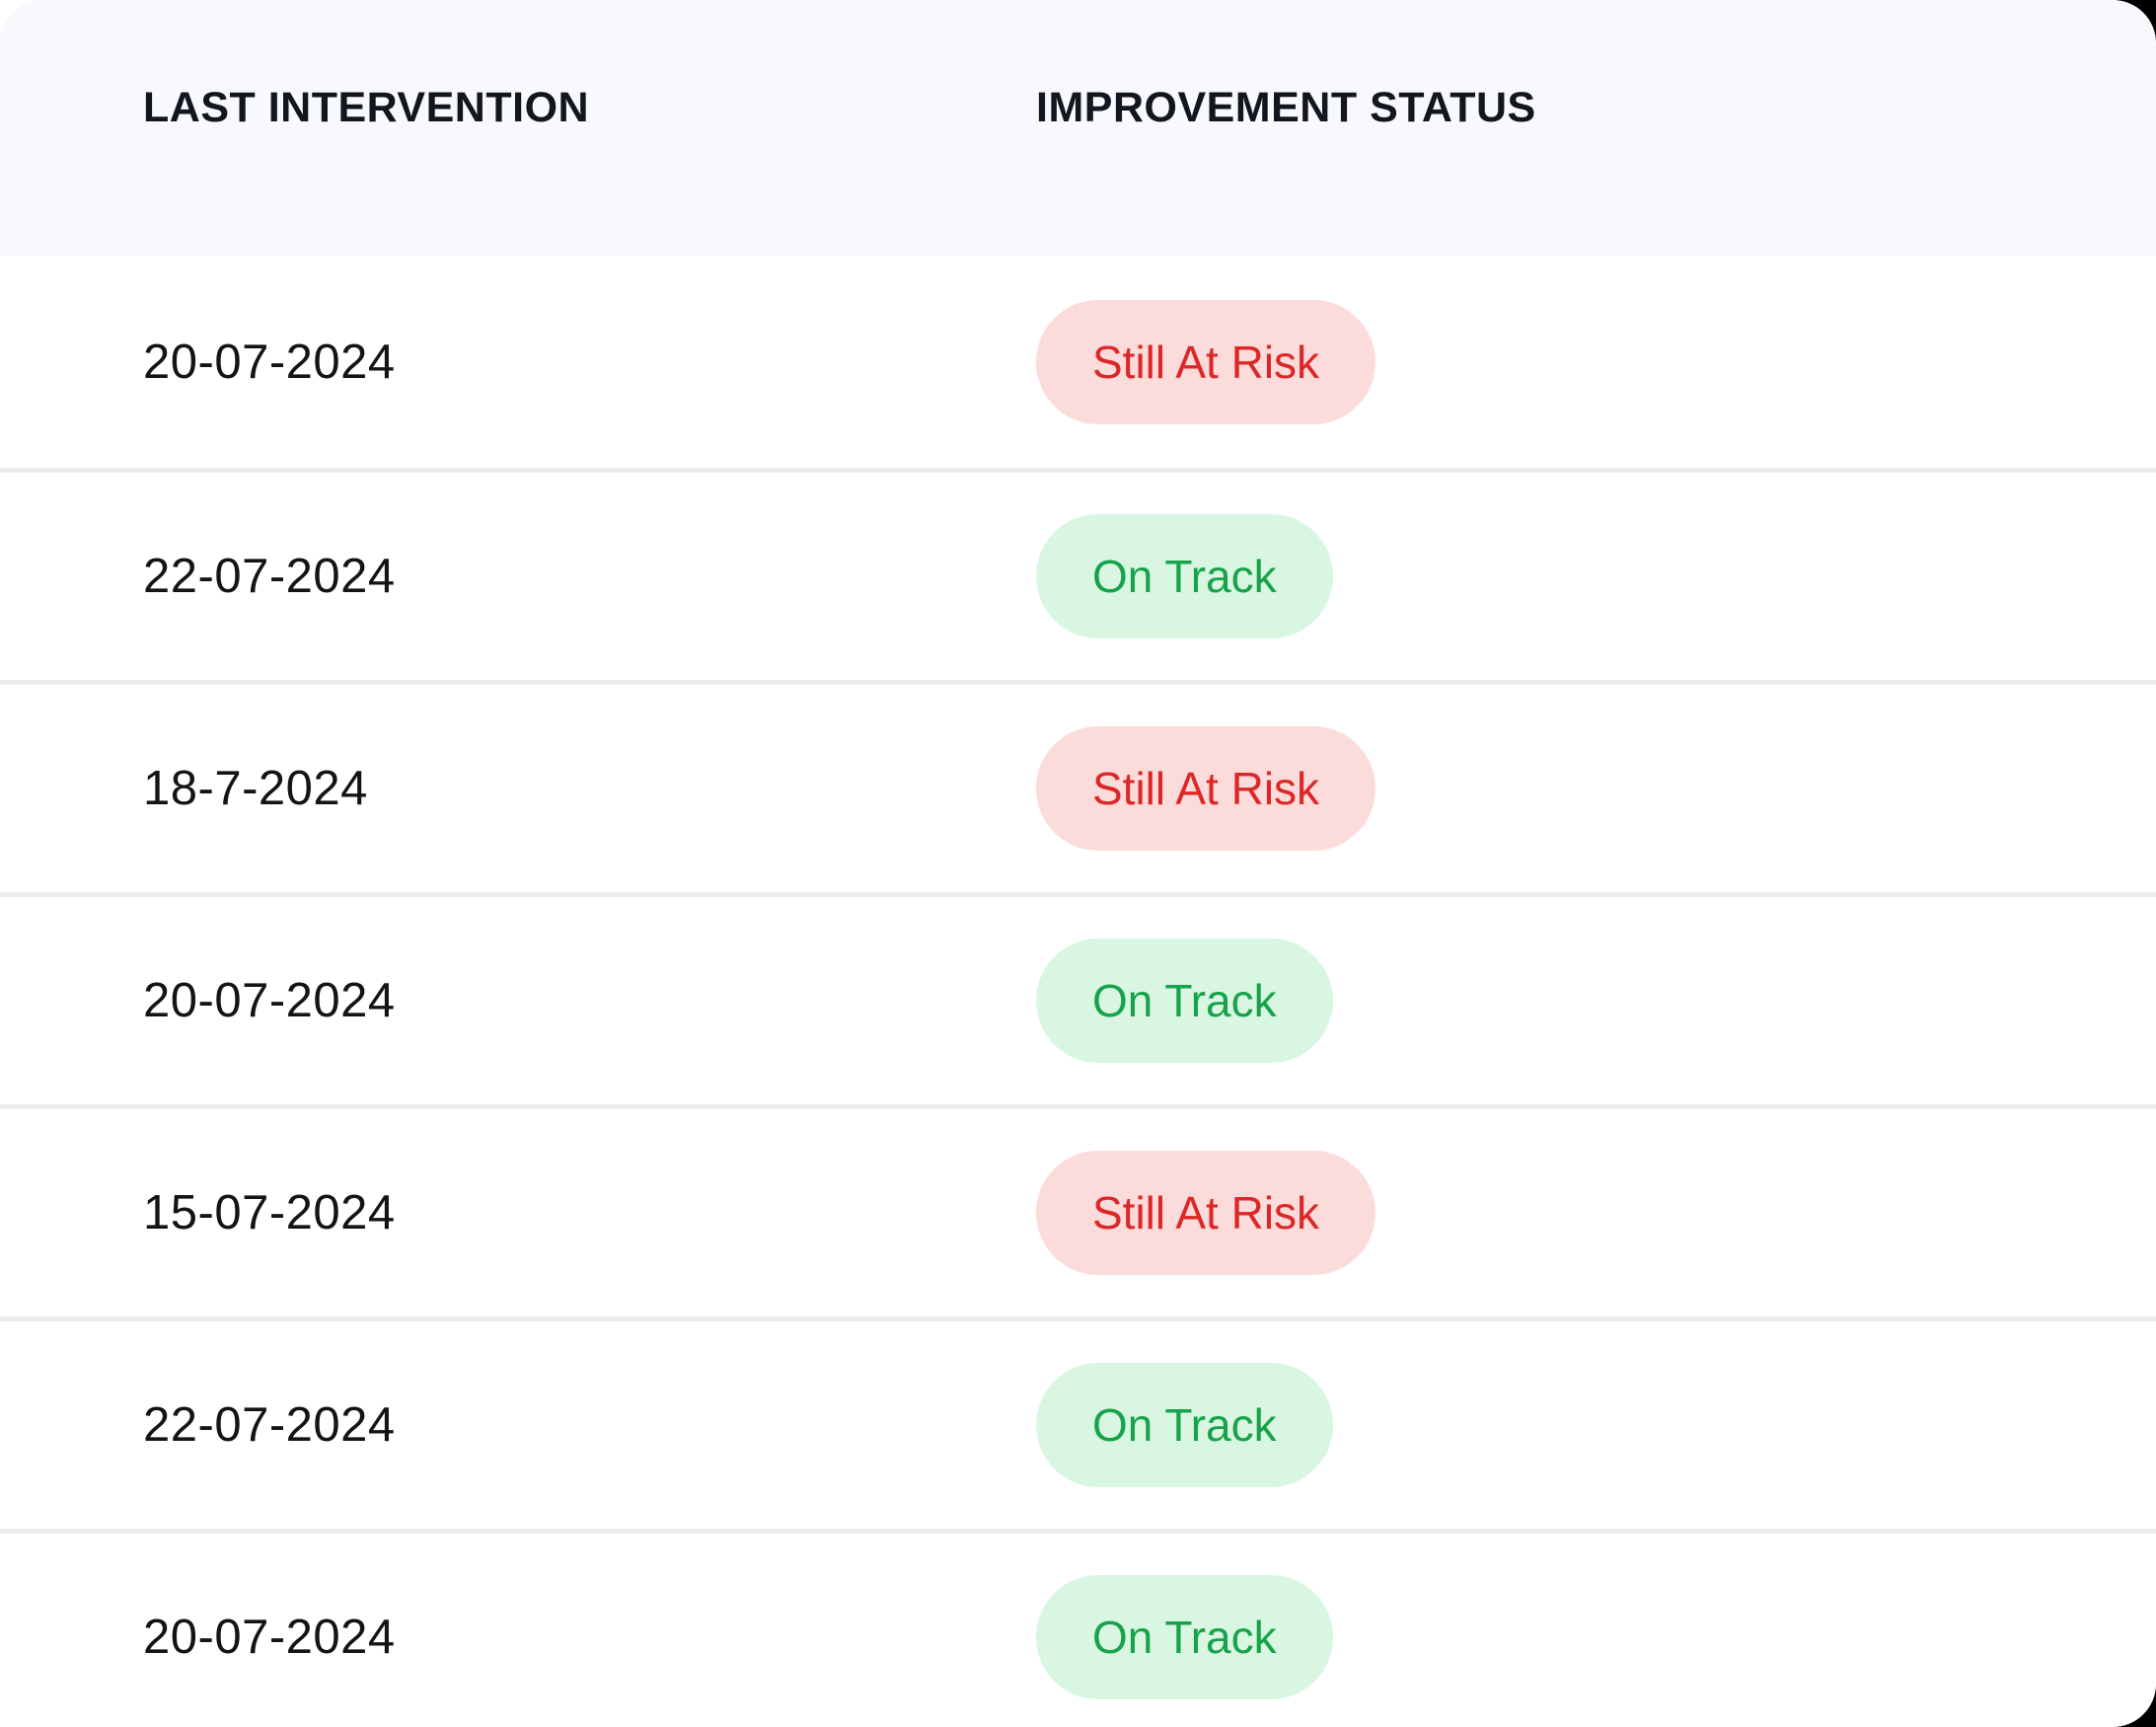 The width and height of the screenshot is (2156, 1727). I want to click on column-header-improvement-status: IMPROVEMENT STATUS, so click(1286, 107).